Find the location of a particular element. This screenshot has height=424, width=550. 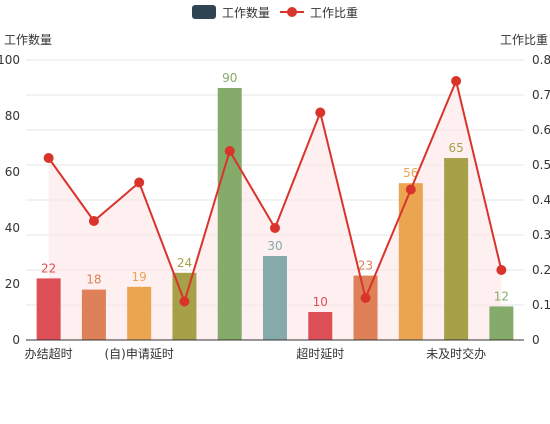

y-right-tick-label: 0.8 is located at coordinates (541, 60).